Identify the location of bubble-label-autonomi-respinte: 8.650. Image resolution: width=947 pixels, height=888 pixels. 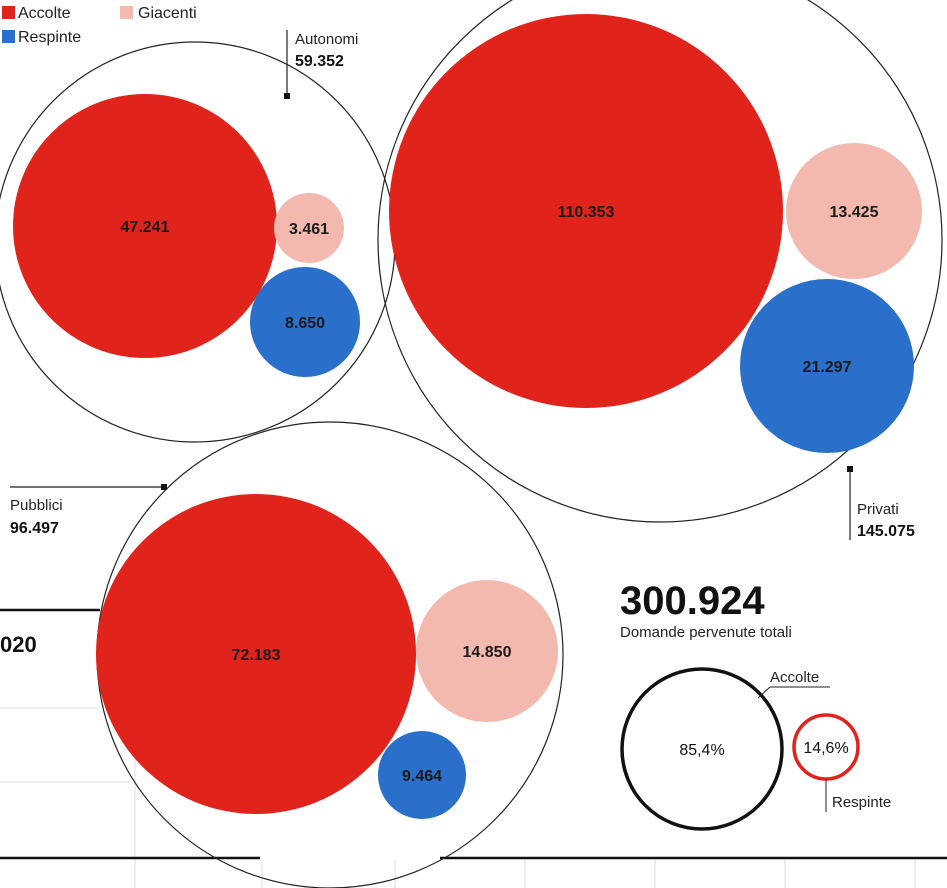
(305, 323).